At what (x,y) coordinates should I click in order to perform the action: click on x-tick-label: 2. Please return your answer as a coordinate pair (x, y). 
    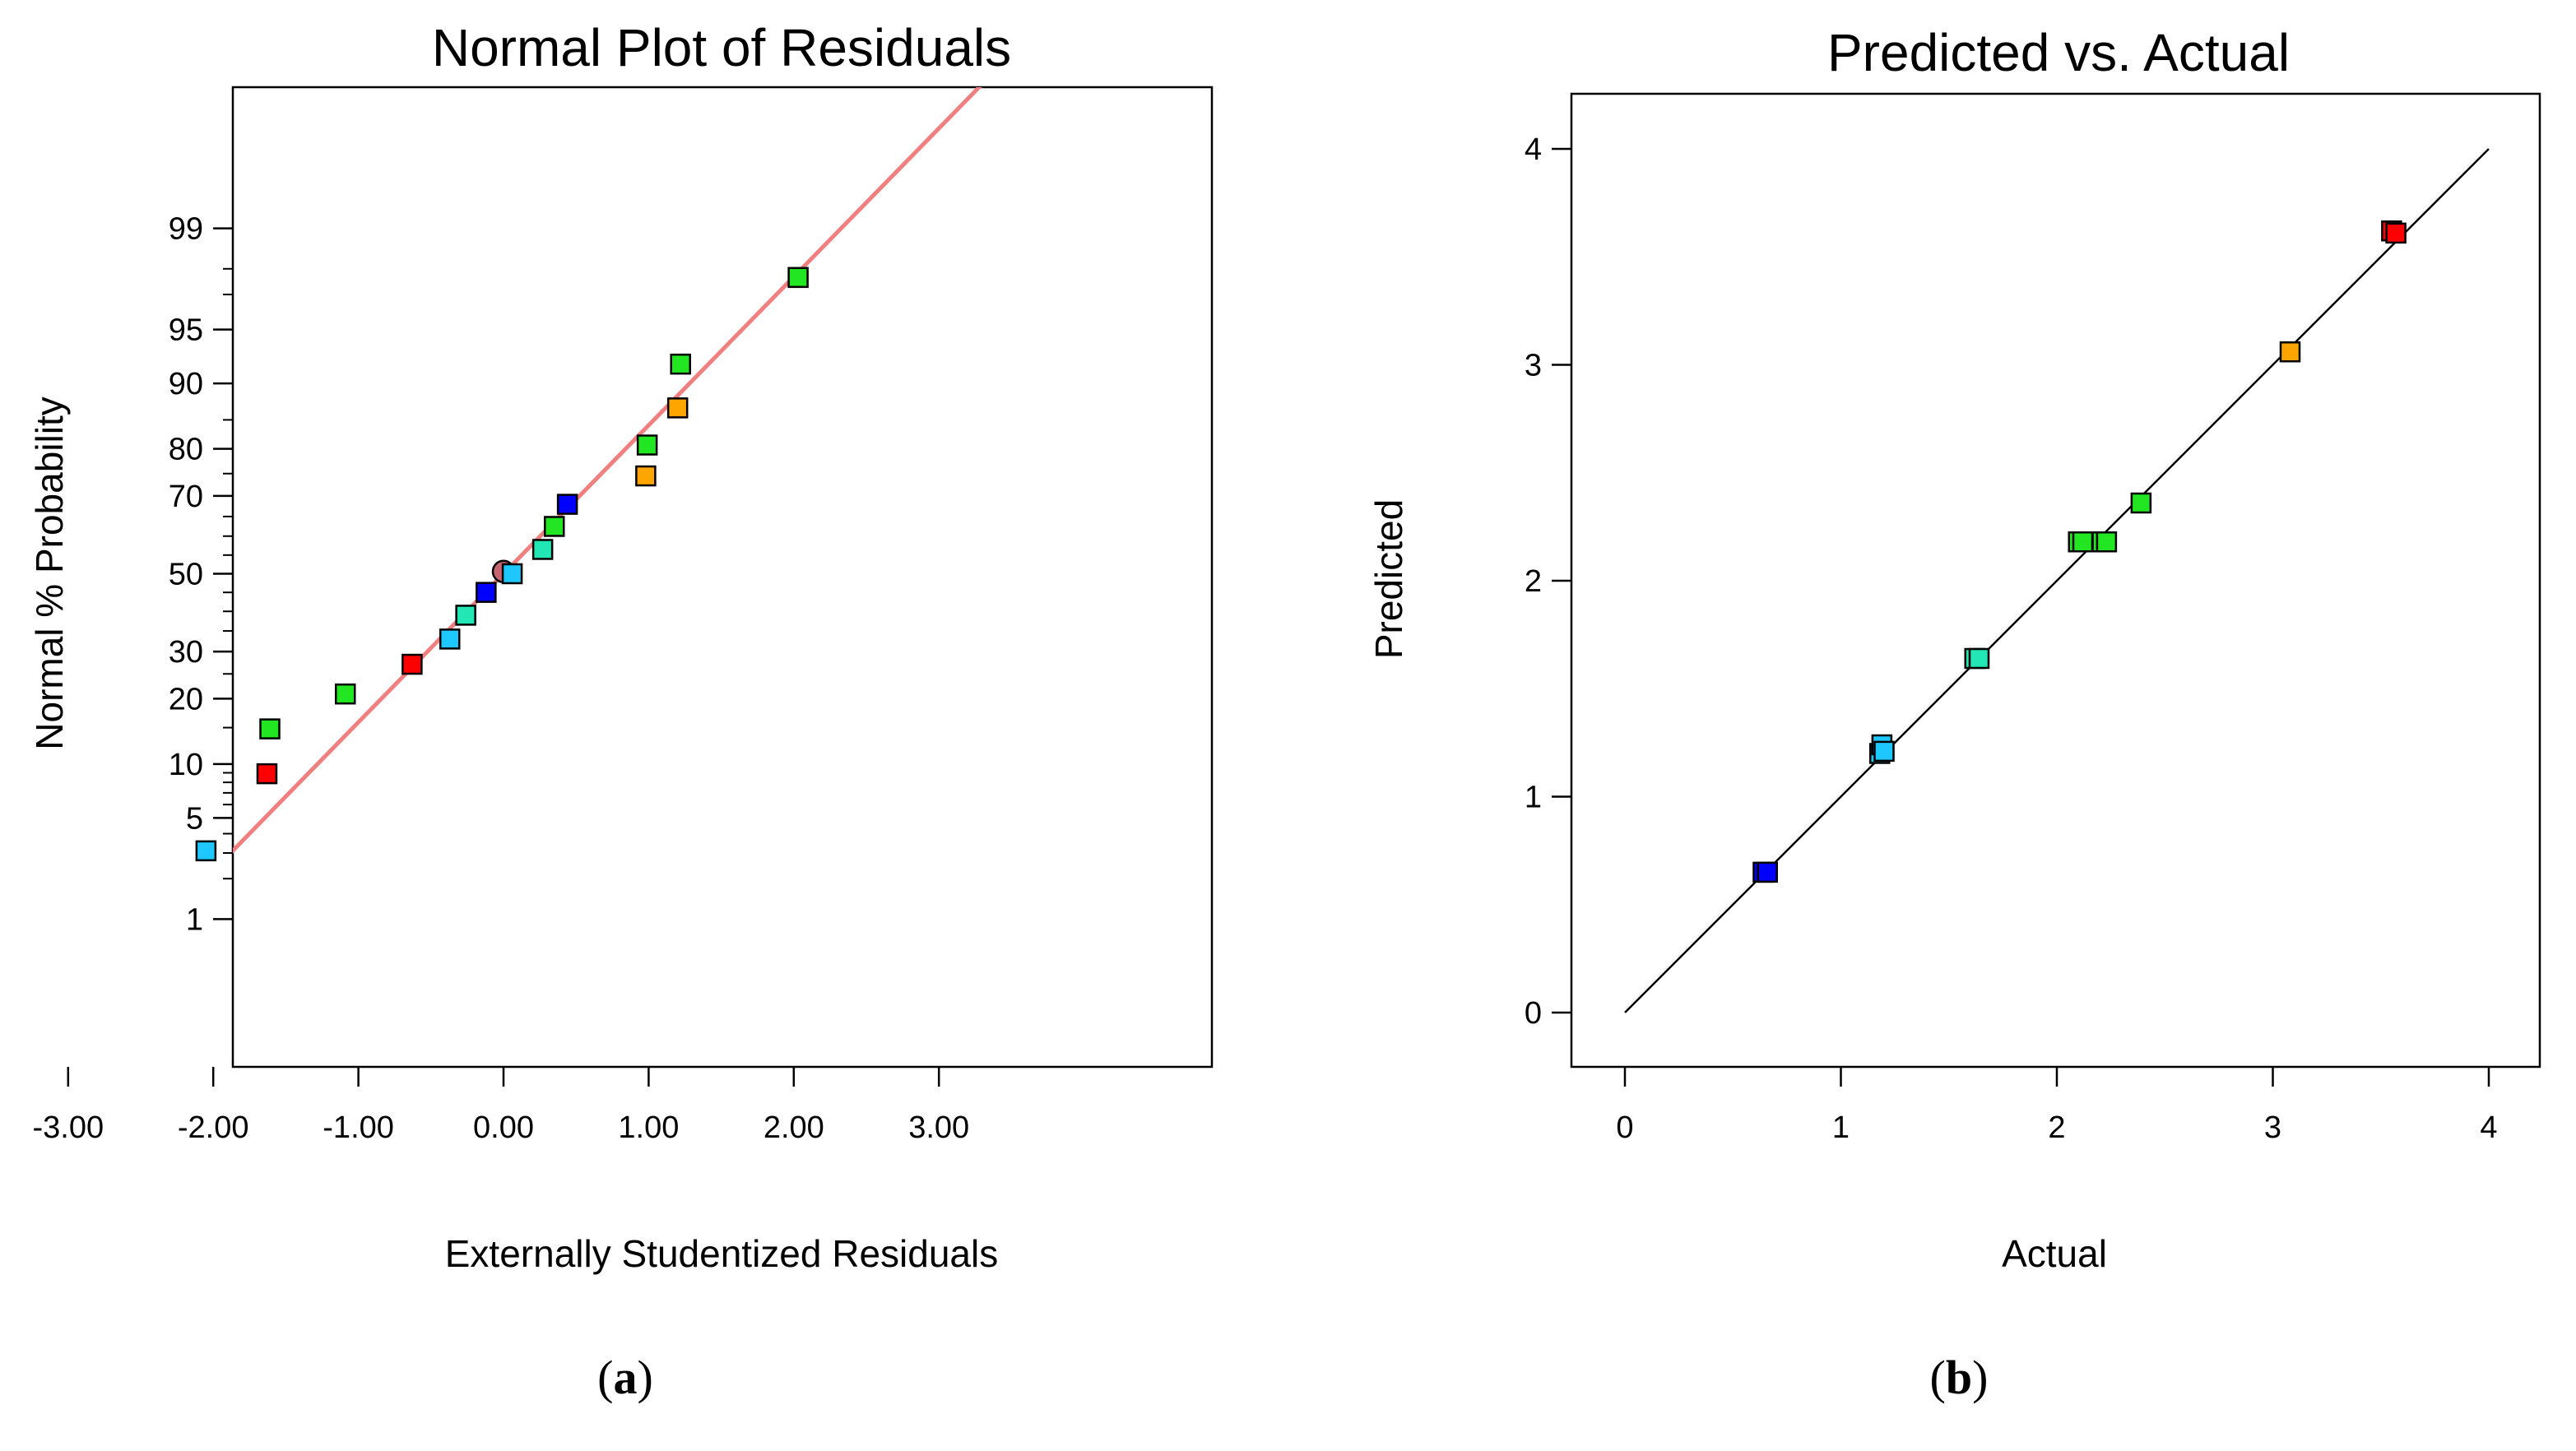
    Looking at the image, I should click on (2056, 1127).